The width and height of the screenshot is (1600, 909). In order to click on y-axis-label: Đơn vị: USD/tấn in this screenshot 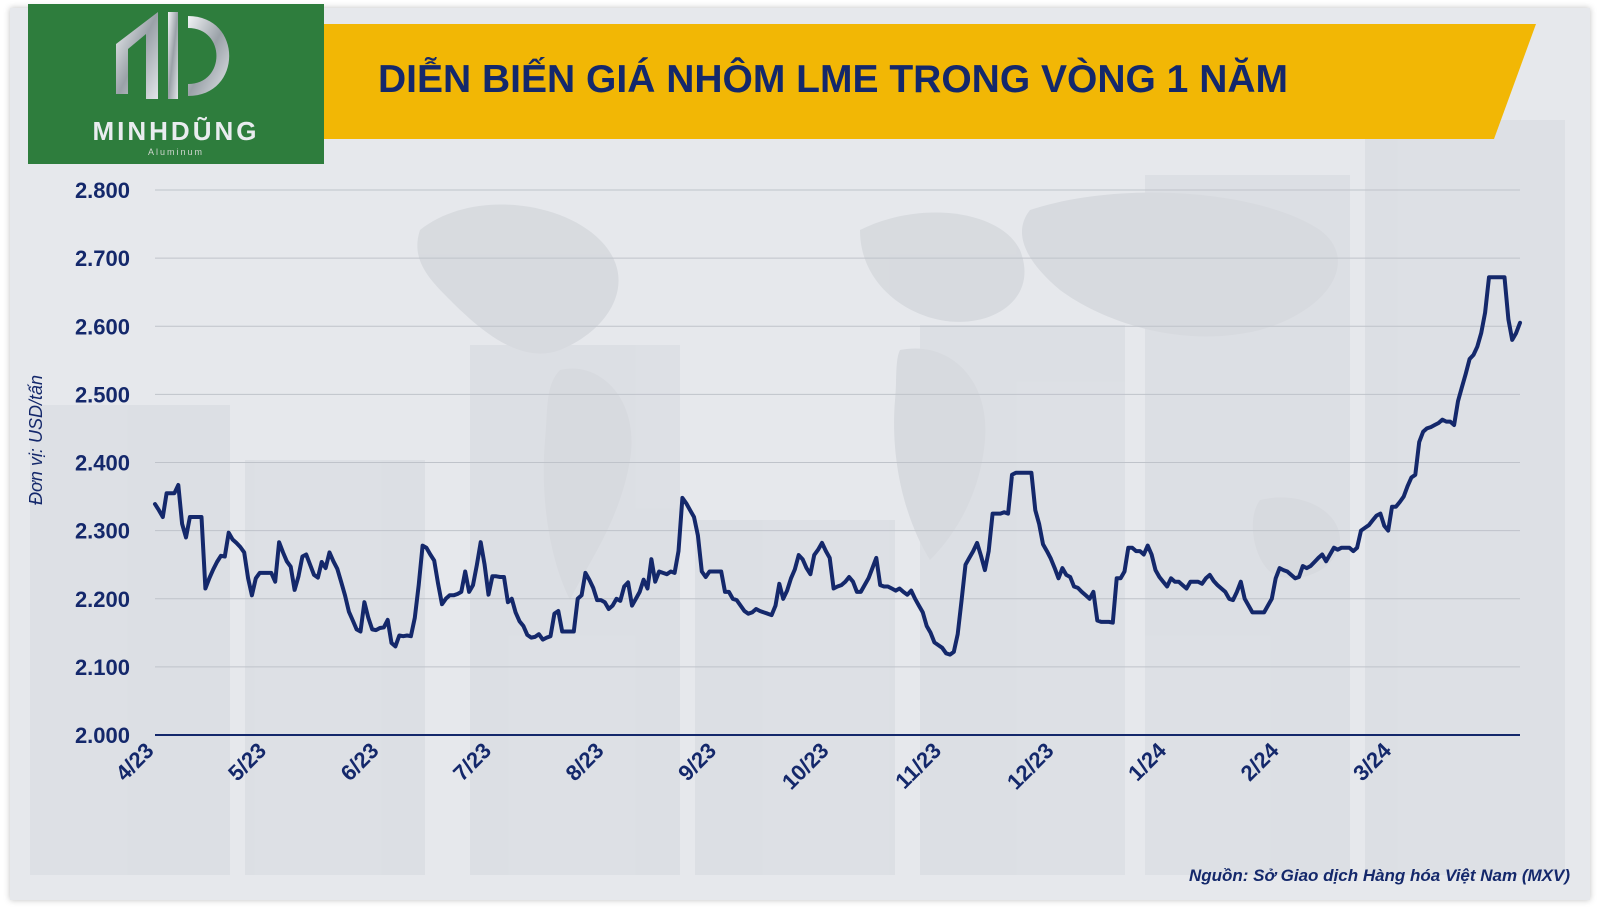, I will do `click(36, 440)`.